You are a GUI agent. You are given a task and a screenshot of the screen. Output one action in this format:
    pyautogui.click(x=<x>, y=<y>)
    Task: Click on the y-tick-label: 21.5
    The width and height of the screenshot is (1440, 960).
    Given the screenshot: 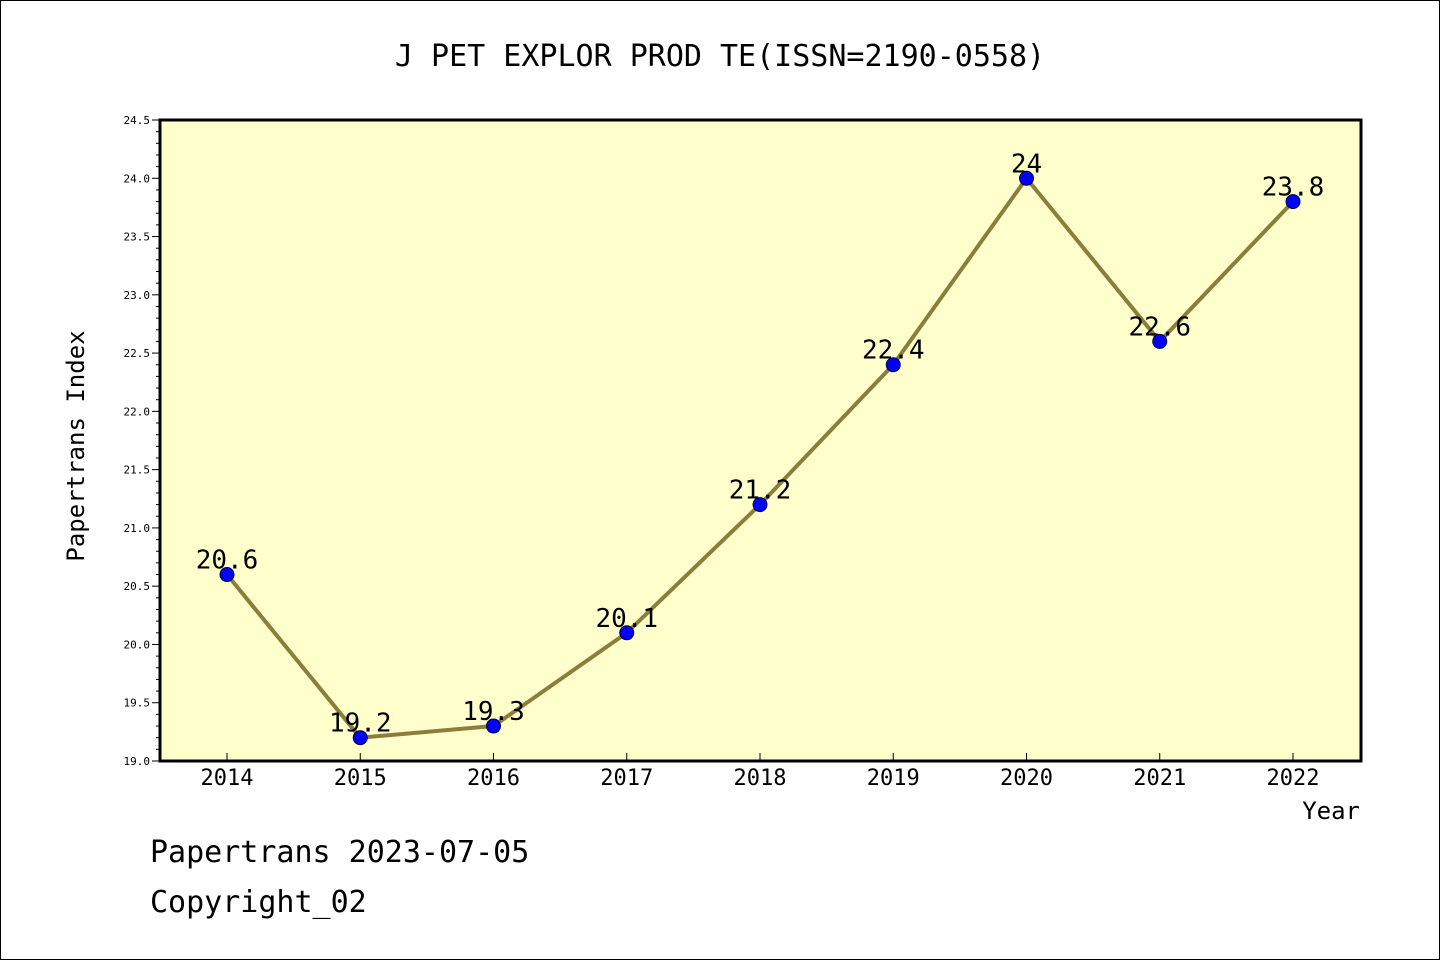 What is the action you would take?
    pyautogui.click(x=137, y=470)
    